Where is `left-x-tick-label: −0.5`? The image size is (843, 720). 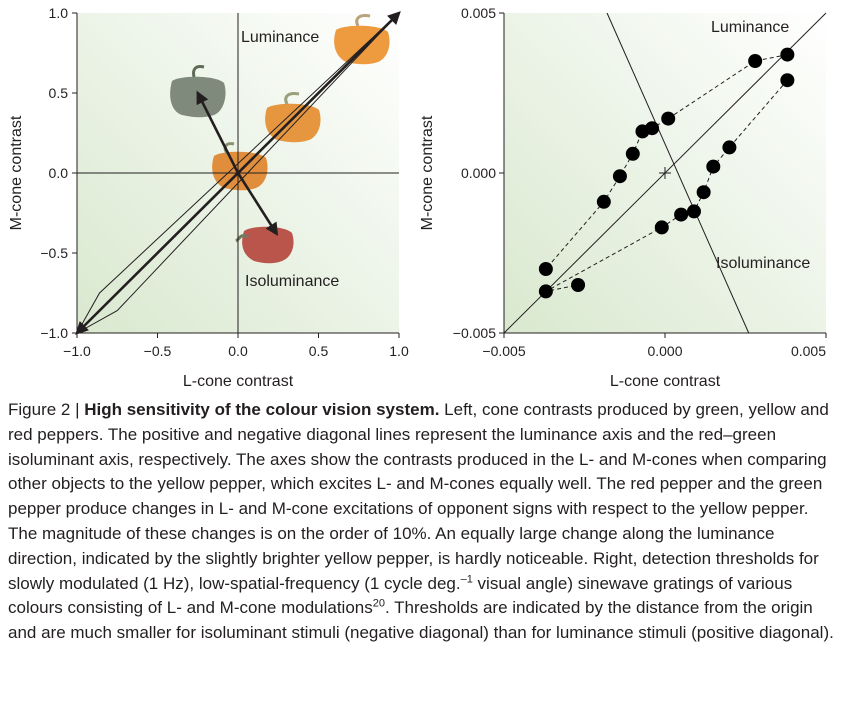 left-x-tick-label: −0.5 is located at coordinates (158, 351).